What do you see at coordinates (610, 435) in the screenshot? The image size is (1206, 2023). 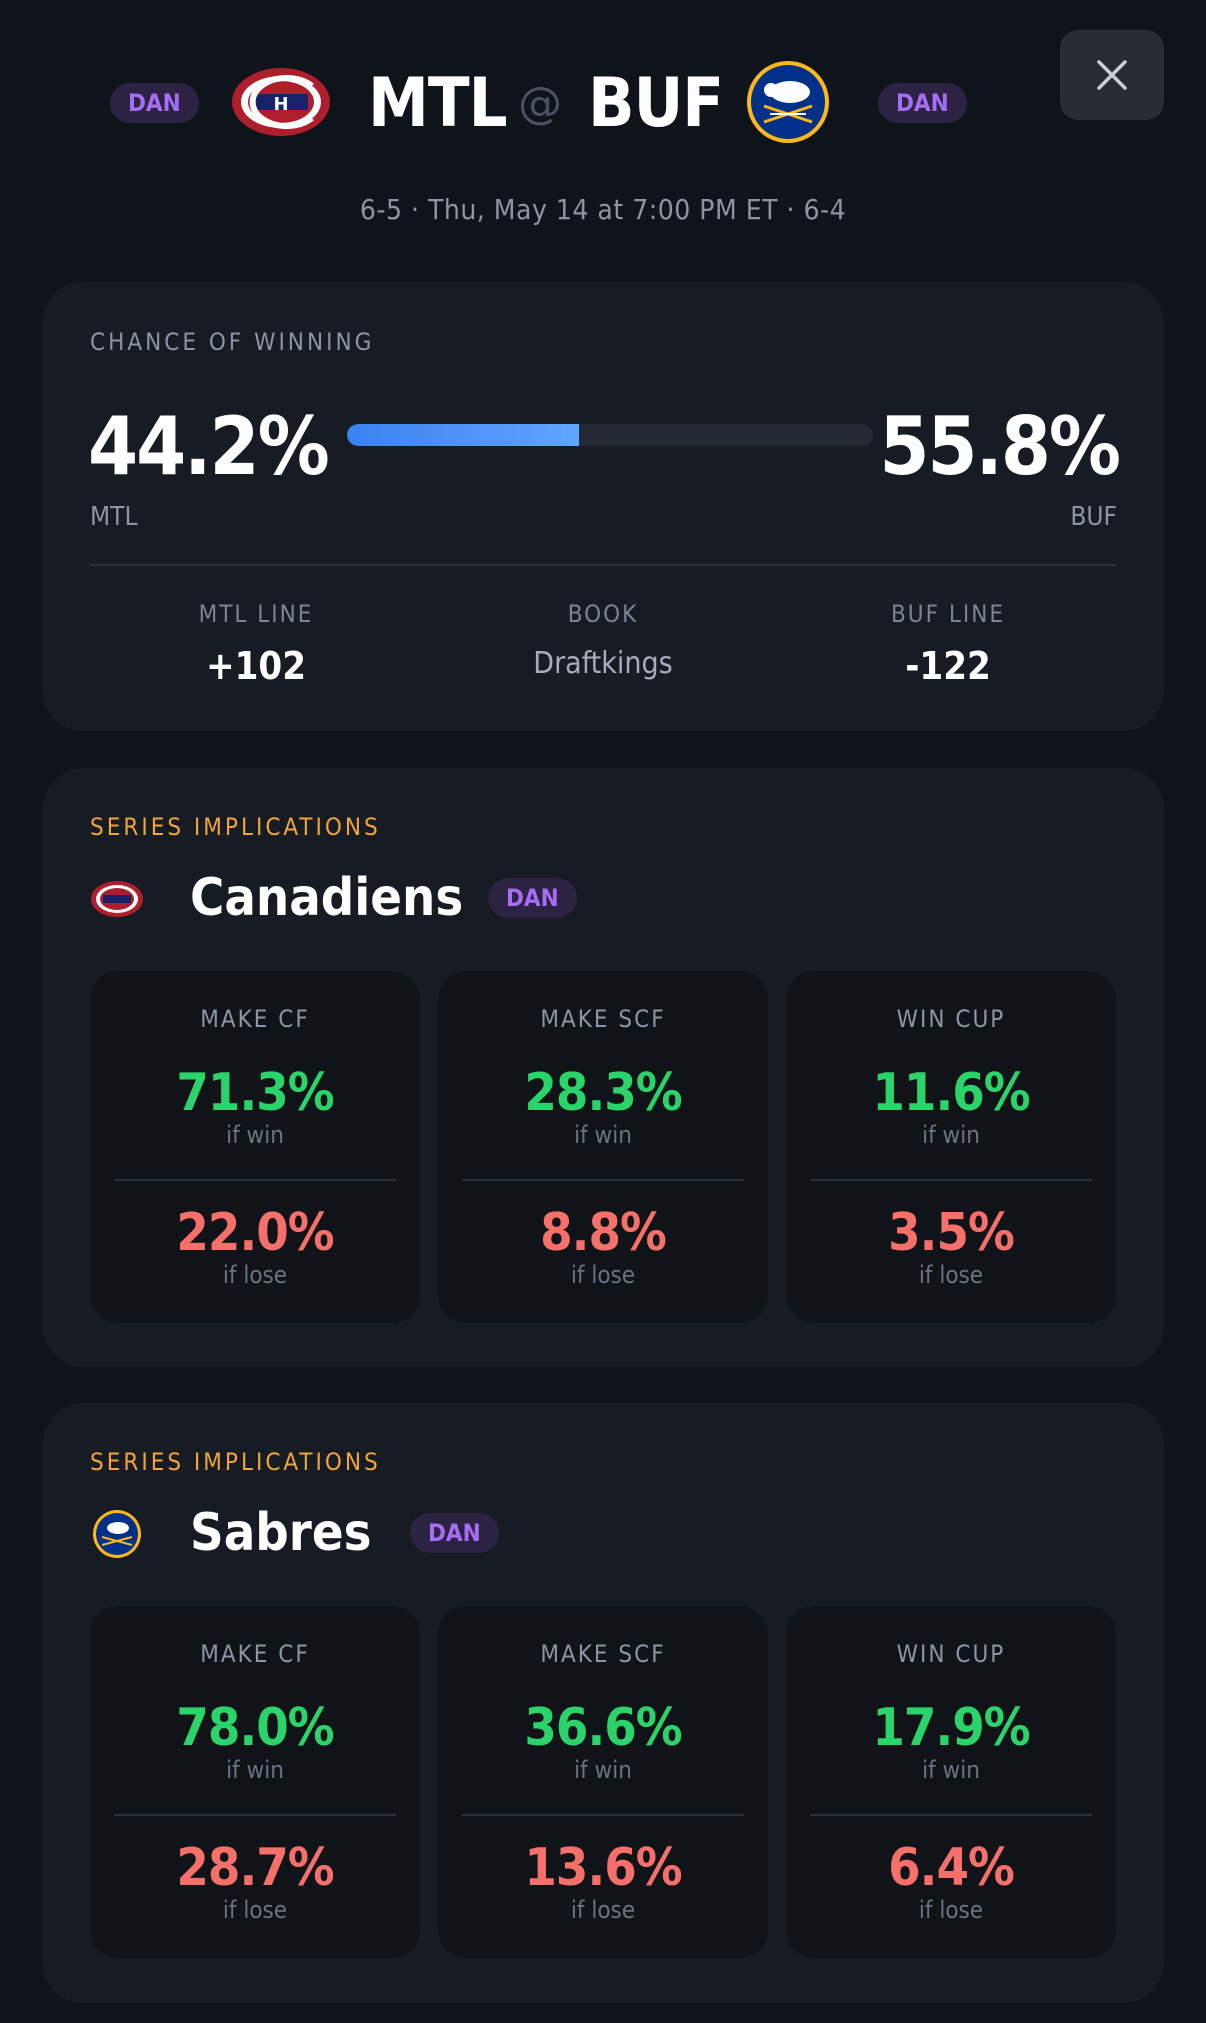 I see `win-chance-bar` at bounding box center [610, 435].